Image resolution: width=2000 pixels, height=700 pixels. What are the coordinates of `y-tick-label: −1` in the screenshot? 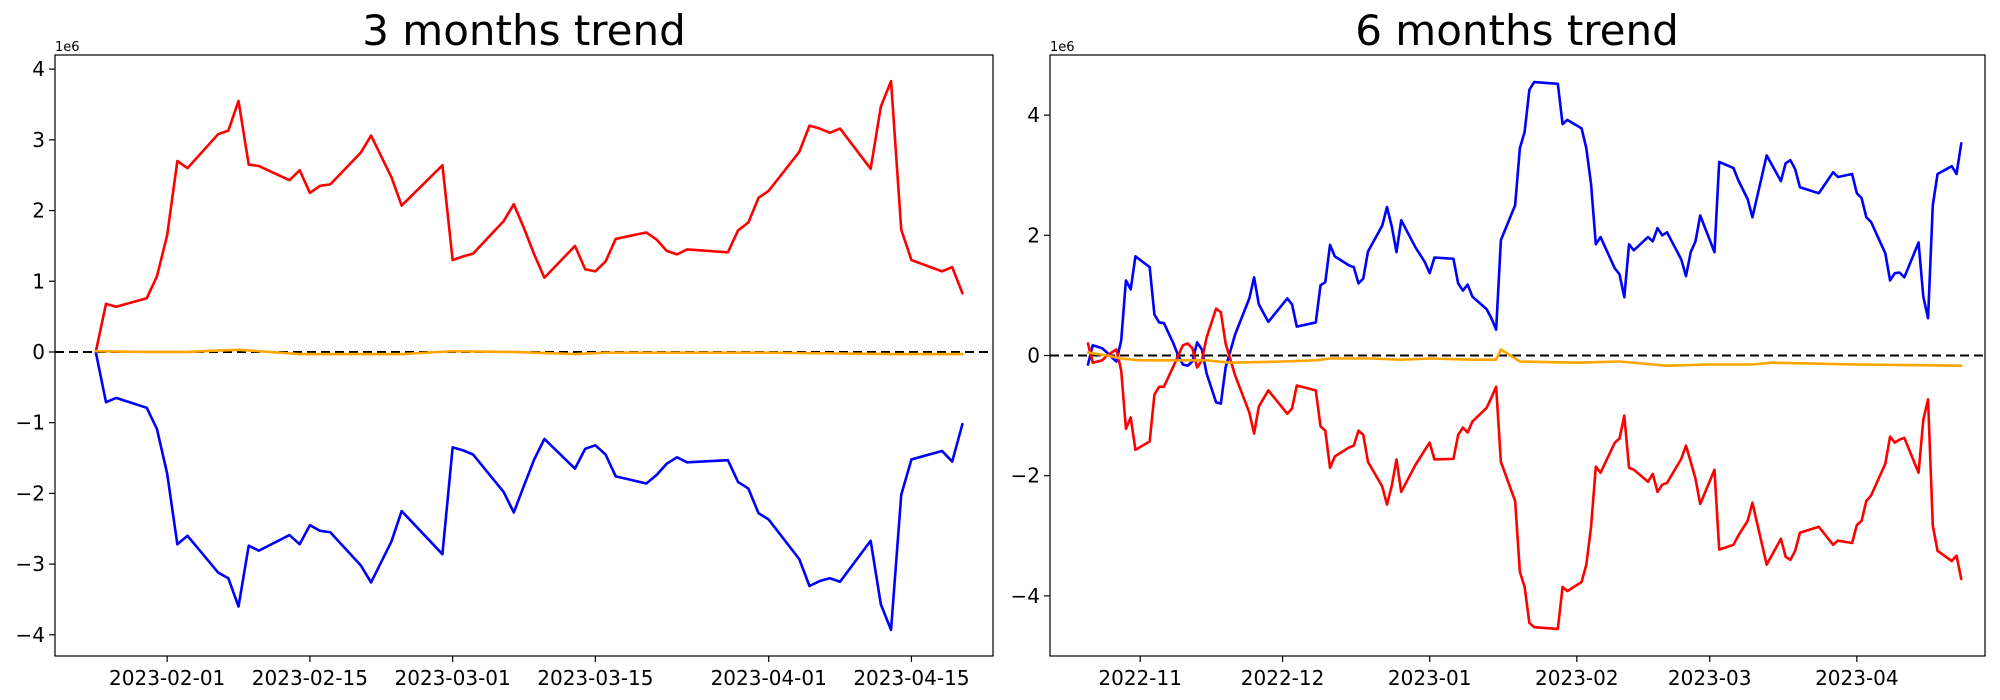 It's located at (30, 423).